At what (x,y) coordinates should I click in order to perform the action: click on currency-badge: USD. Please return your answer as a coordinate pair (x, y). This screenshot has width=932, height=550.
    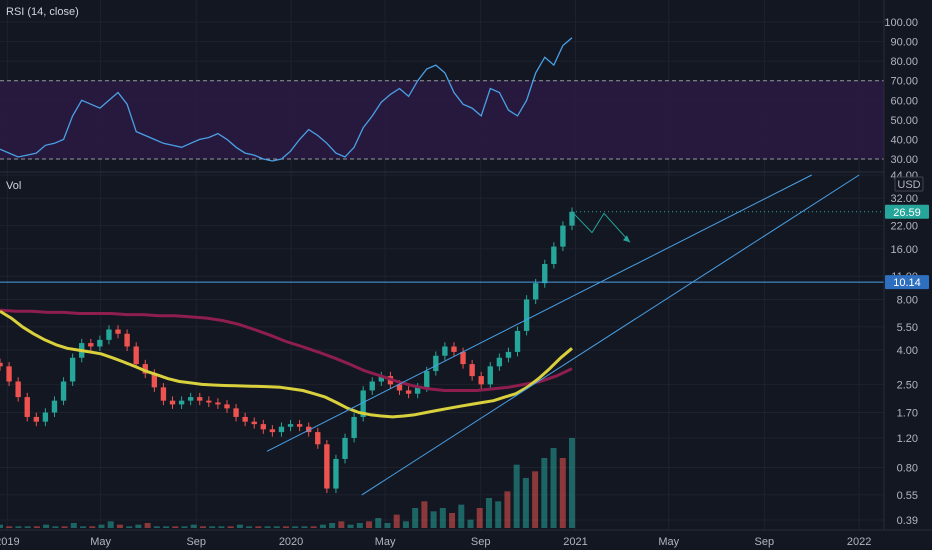
    Looking at the image, I should click on (909, 184).